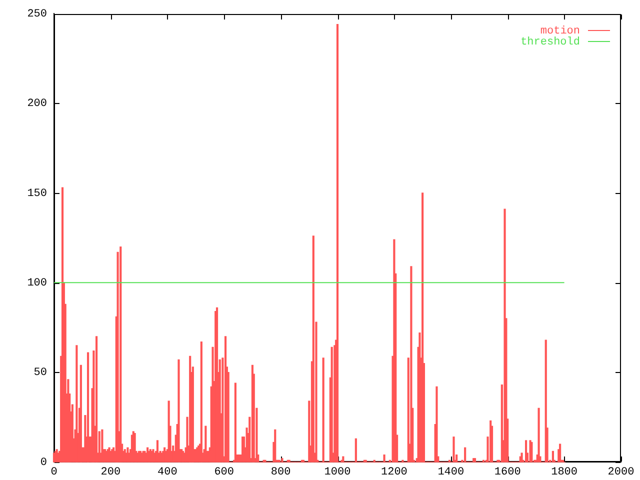 The width and height of the screenshot is (640, 480). I want to click on x-tick-label: 200, so click(110, 472).